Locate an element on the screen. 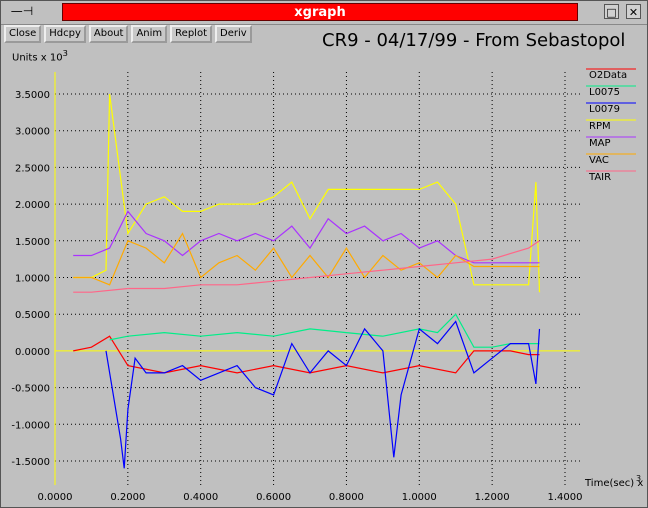  y-tick-label: 1.5000 is located at coordinates (32, 242).